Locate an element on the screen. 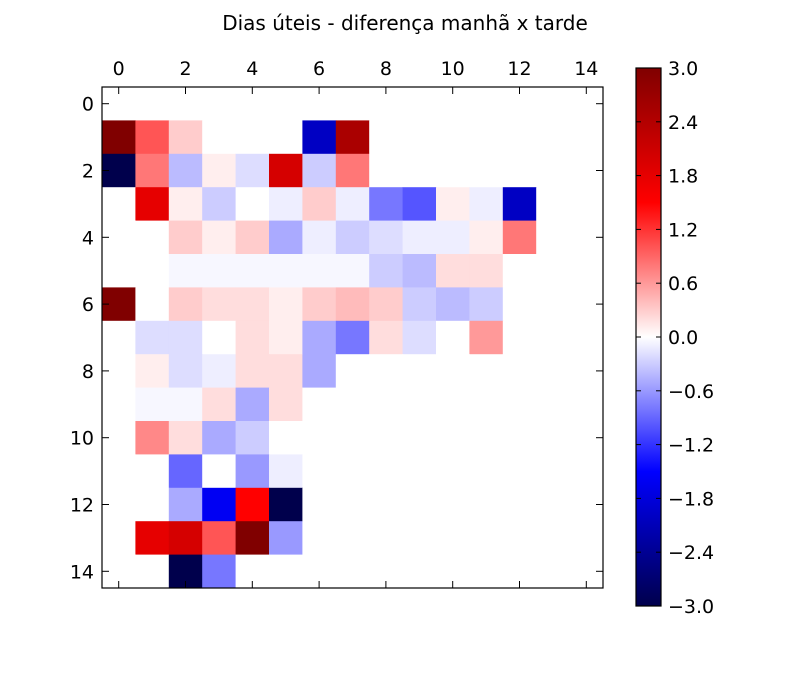  y-tick-label: 6 is located at coordinates (88, 305).